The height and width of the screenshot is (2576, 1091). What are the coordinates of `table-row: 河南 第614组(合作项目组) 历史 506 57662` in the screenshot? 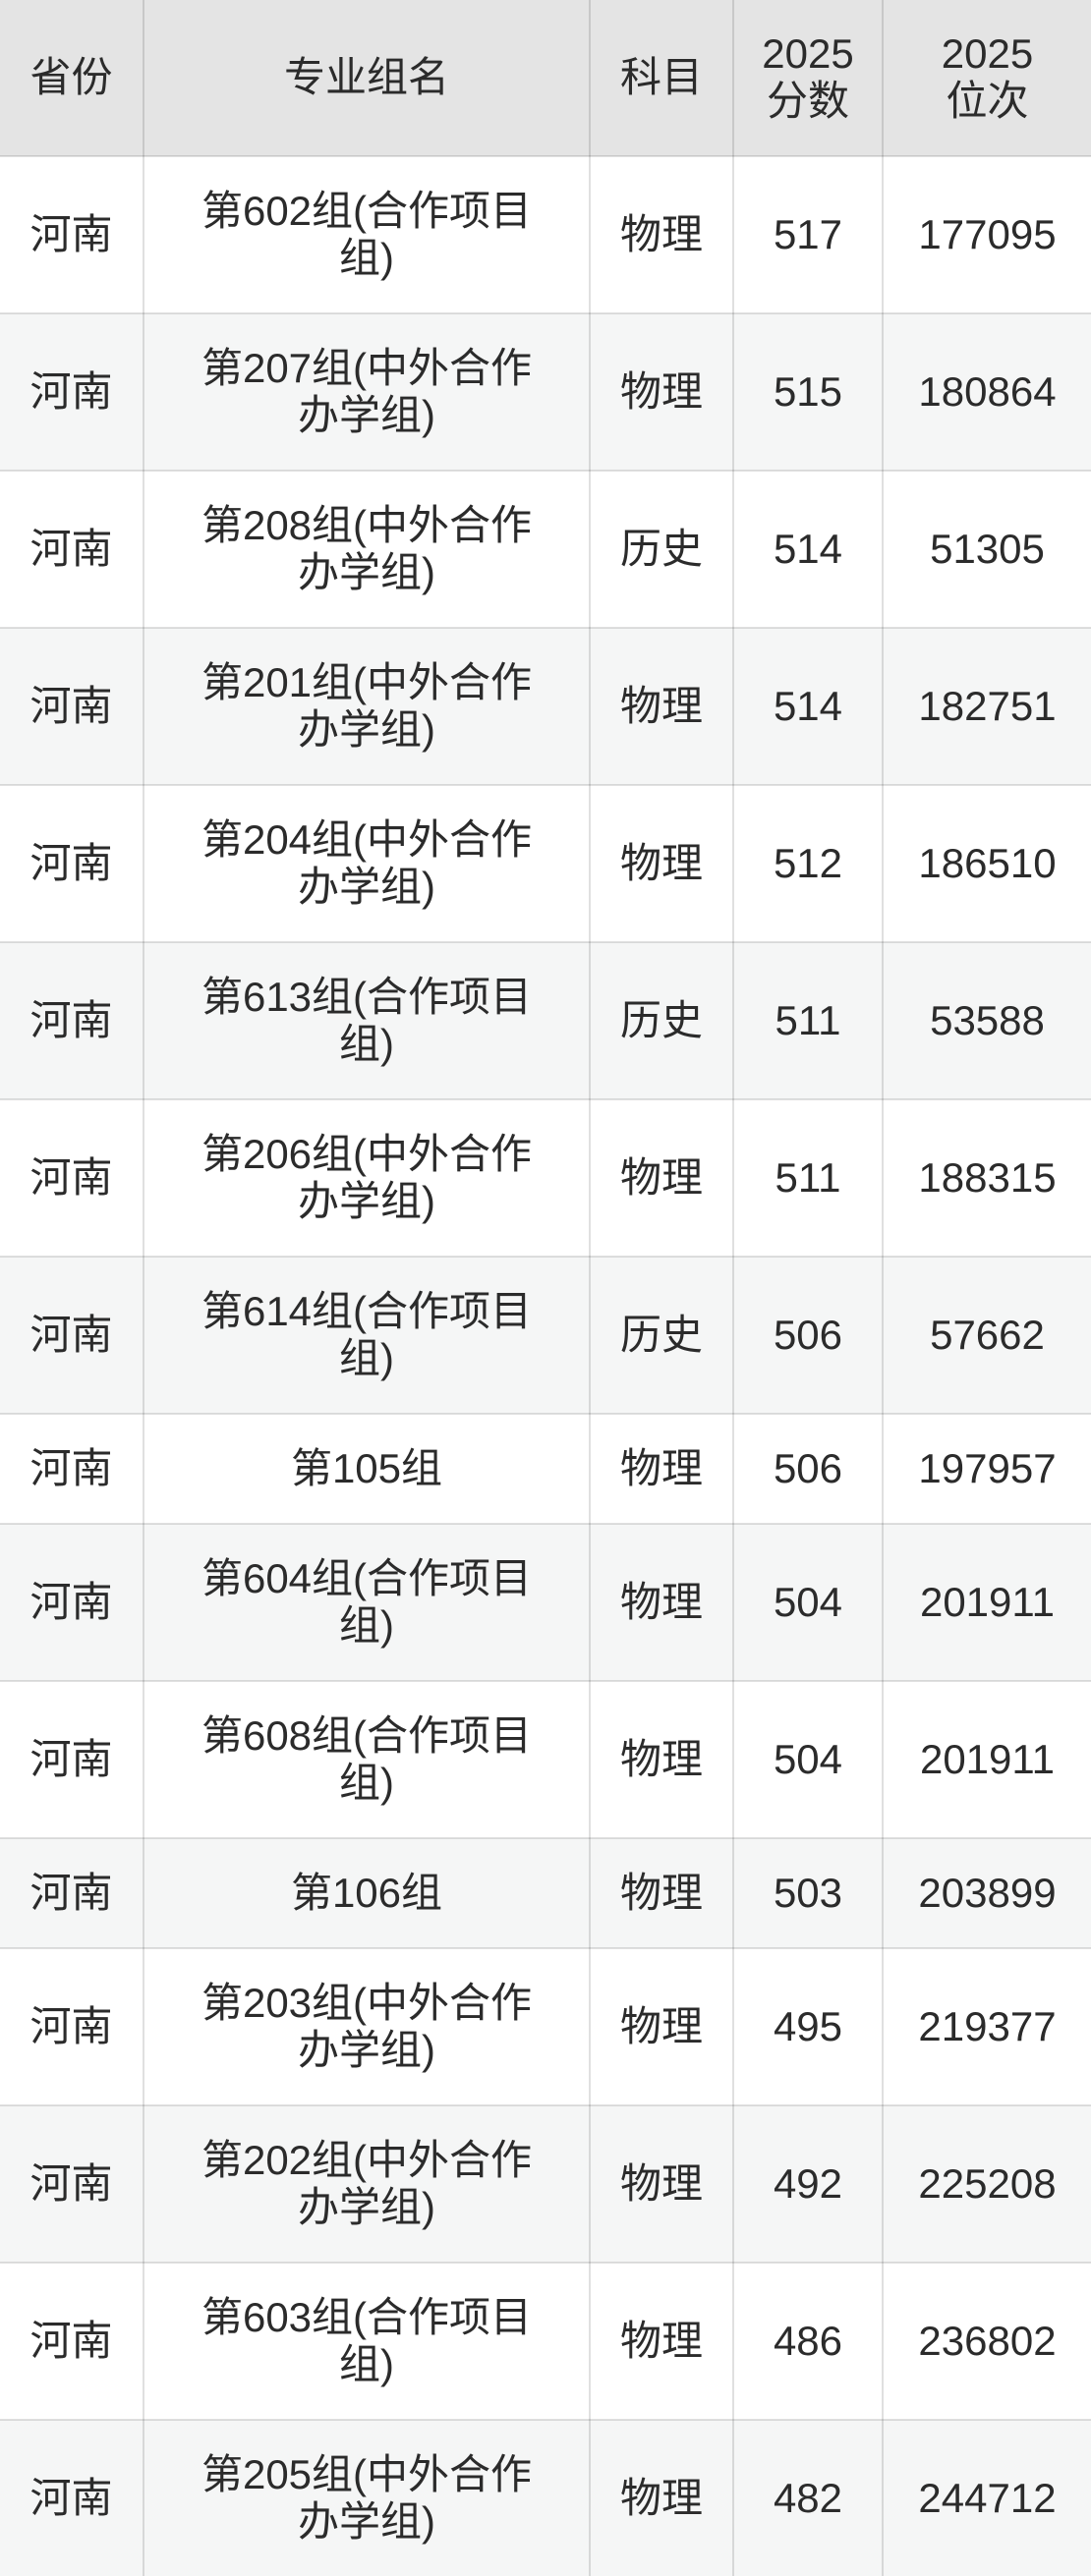 It's located at (545, 1335).